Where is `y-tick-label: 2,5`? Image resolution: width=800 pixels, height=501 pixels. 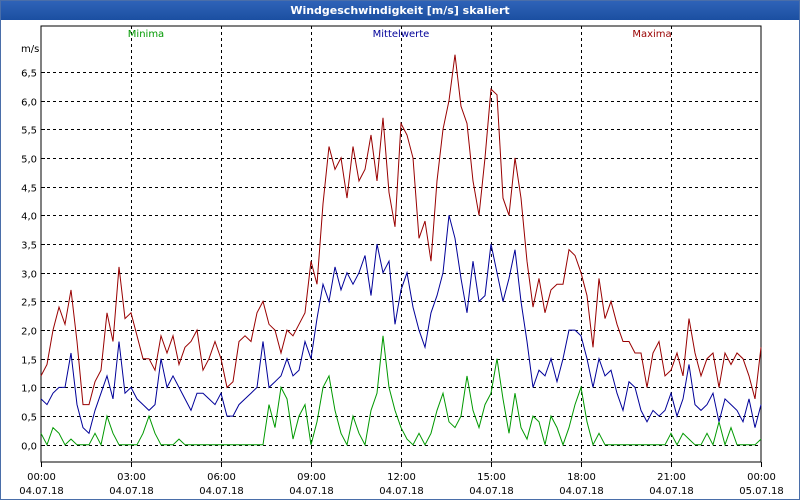 y-tick-label: 2,5 is located at coordinates (29, 303).